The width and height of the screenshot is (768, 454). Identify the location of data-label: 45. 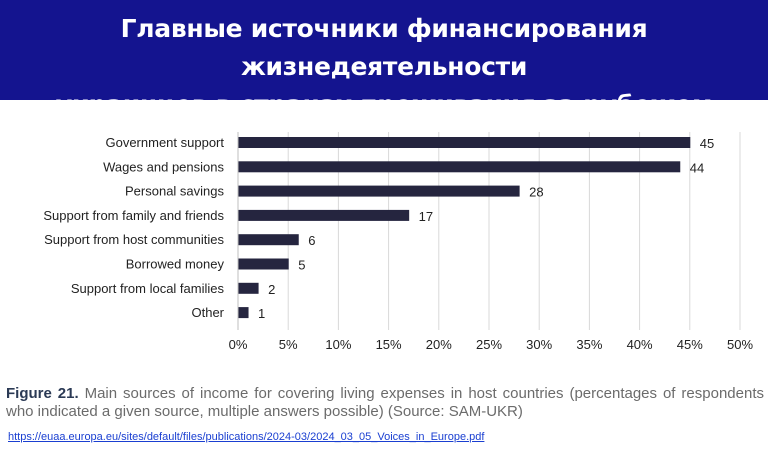
(707, 143).